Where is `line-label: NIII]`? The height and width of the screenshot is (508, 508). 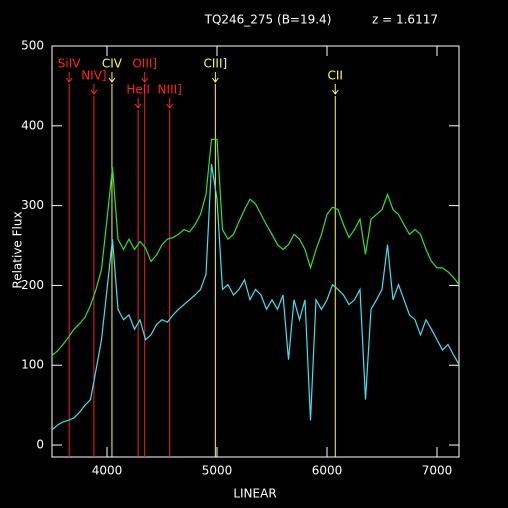 line-label: NIII] is located at coordinates (170, 90).